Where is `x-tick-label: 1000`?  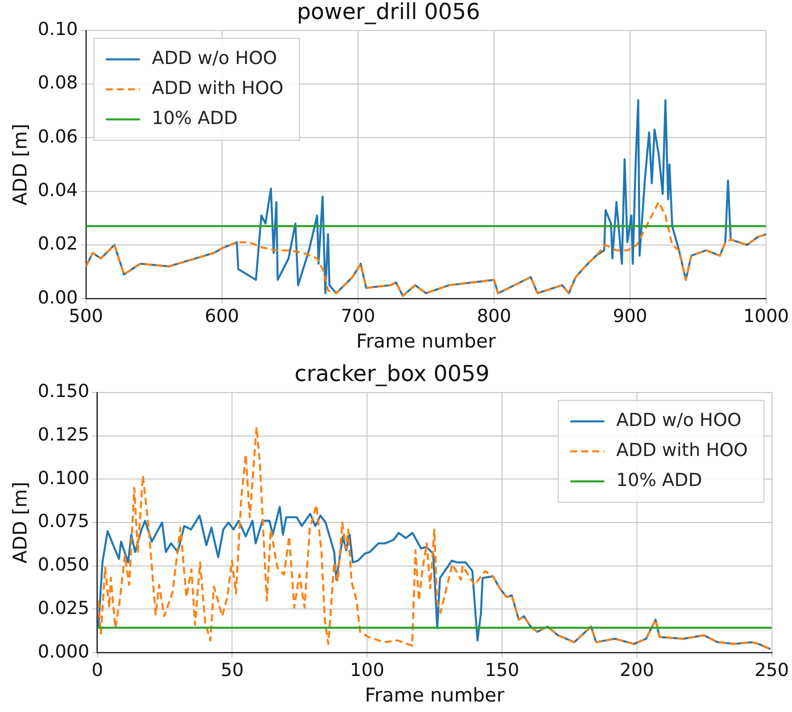 x-tick-label: 1000 is located at coordinates (766, 317).